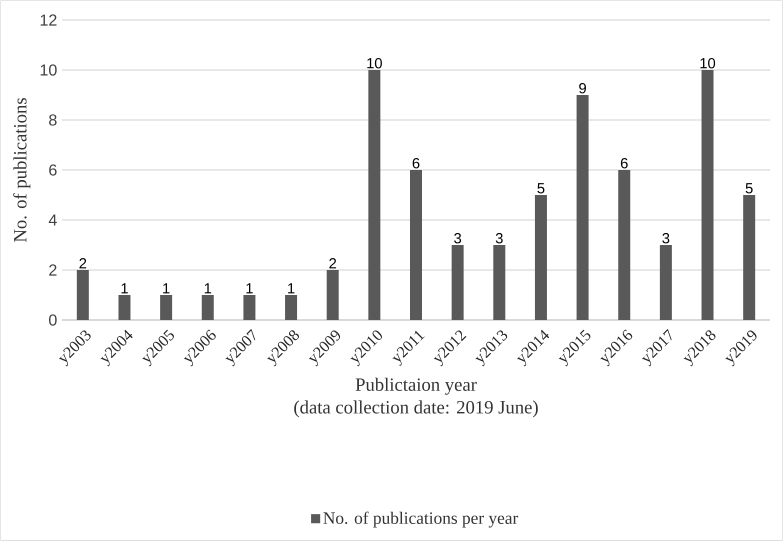 The width and height of the screenshot is (783, 541). I want to click on y-tick-label: 8, so click(53, 120).